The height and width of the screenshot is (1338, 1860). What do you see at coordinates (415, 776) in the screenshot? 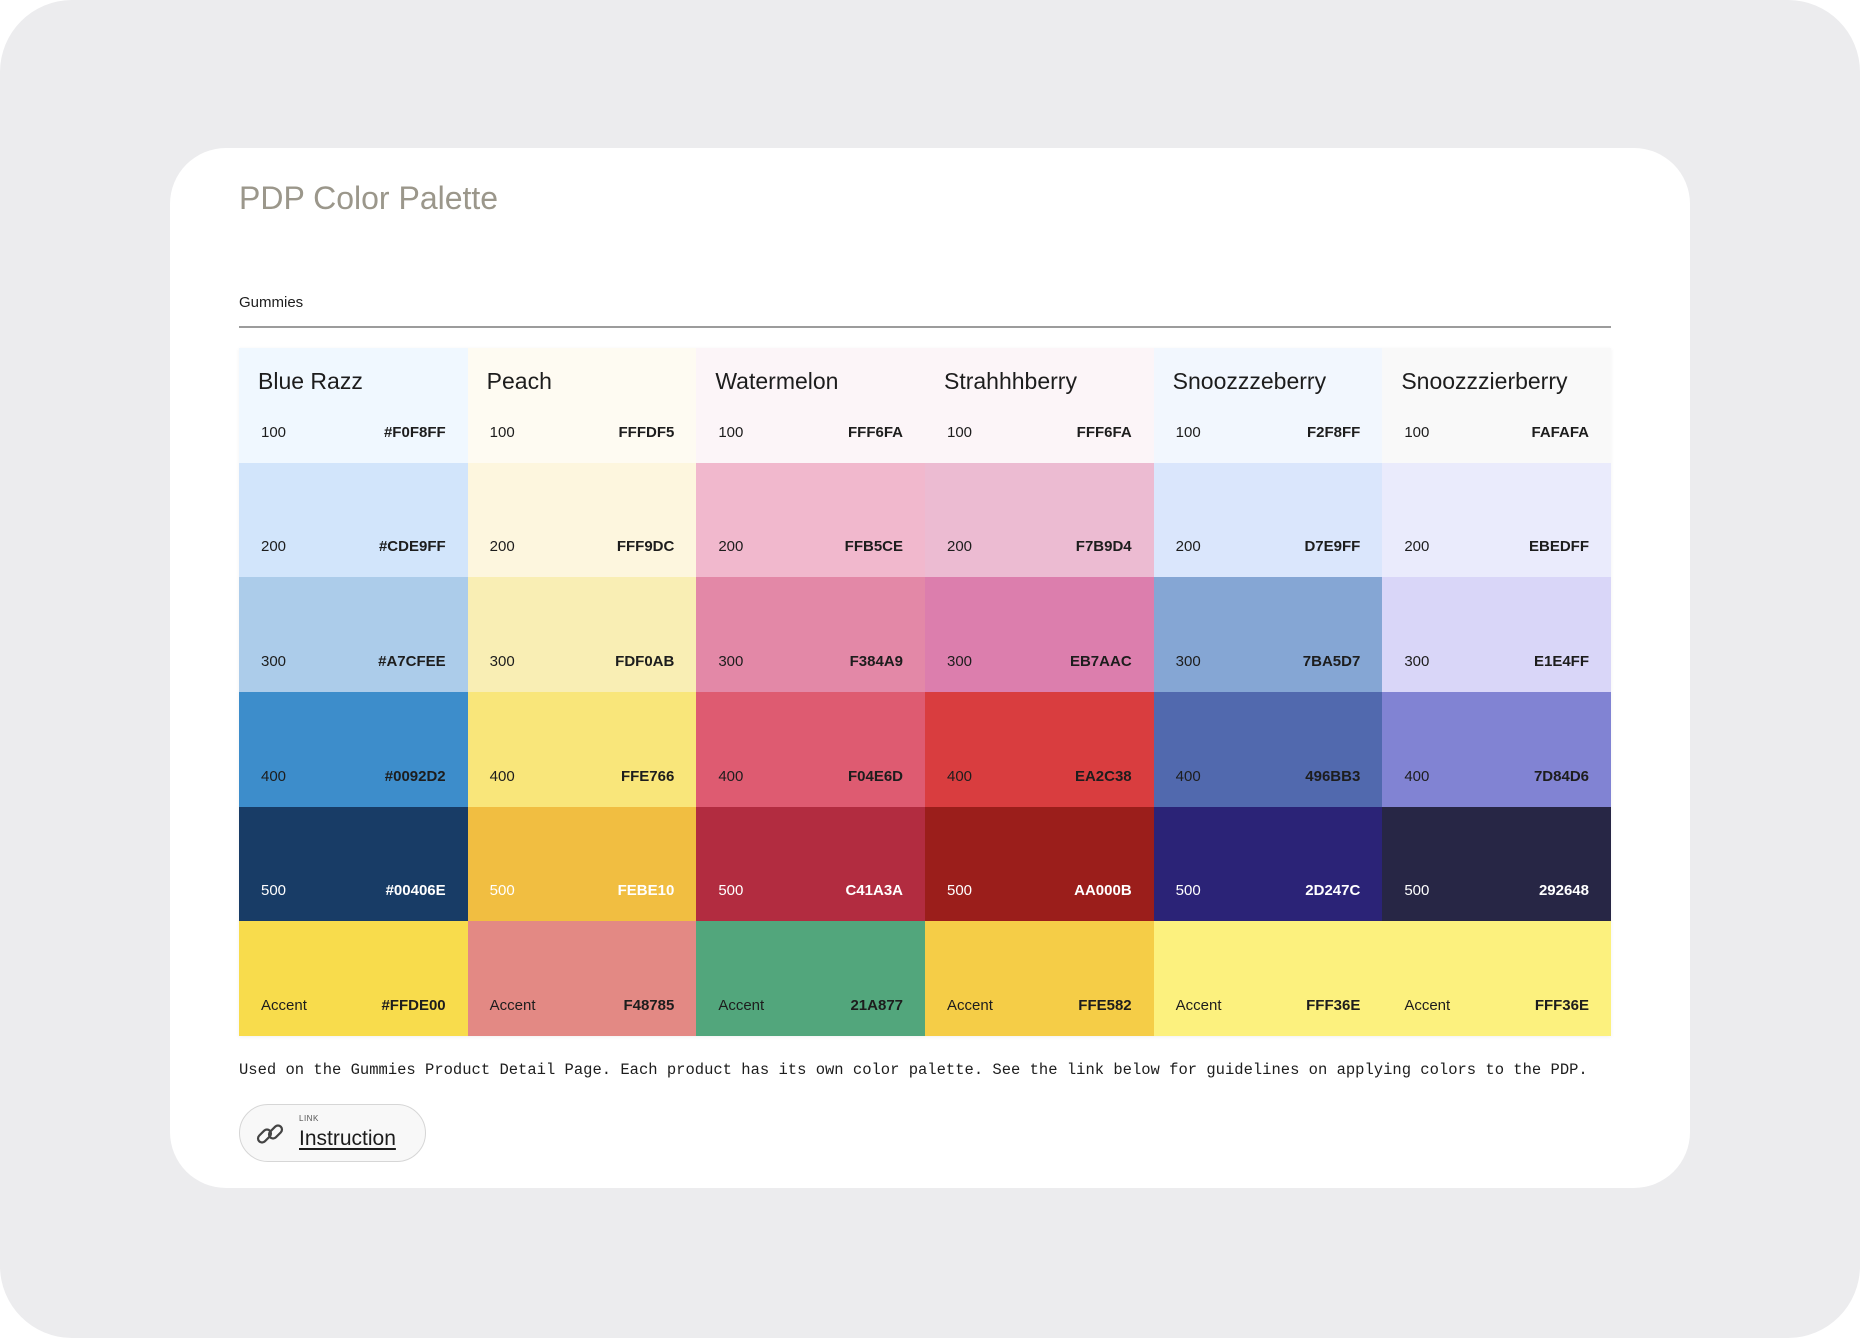
I see `swatch-hex-code: #0092D2` at bounding box center [415, 776].